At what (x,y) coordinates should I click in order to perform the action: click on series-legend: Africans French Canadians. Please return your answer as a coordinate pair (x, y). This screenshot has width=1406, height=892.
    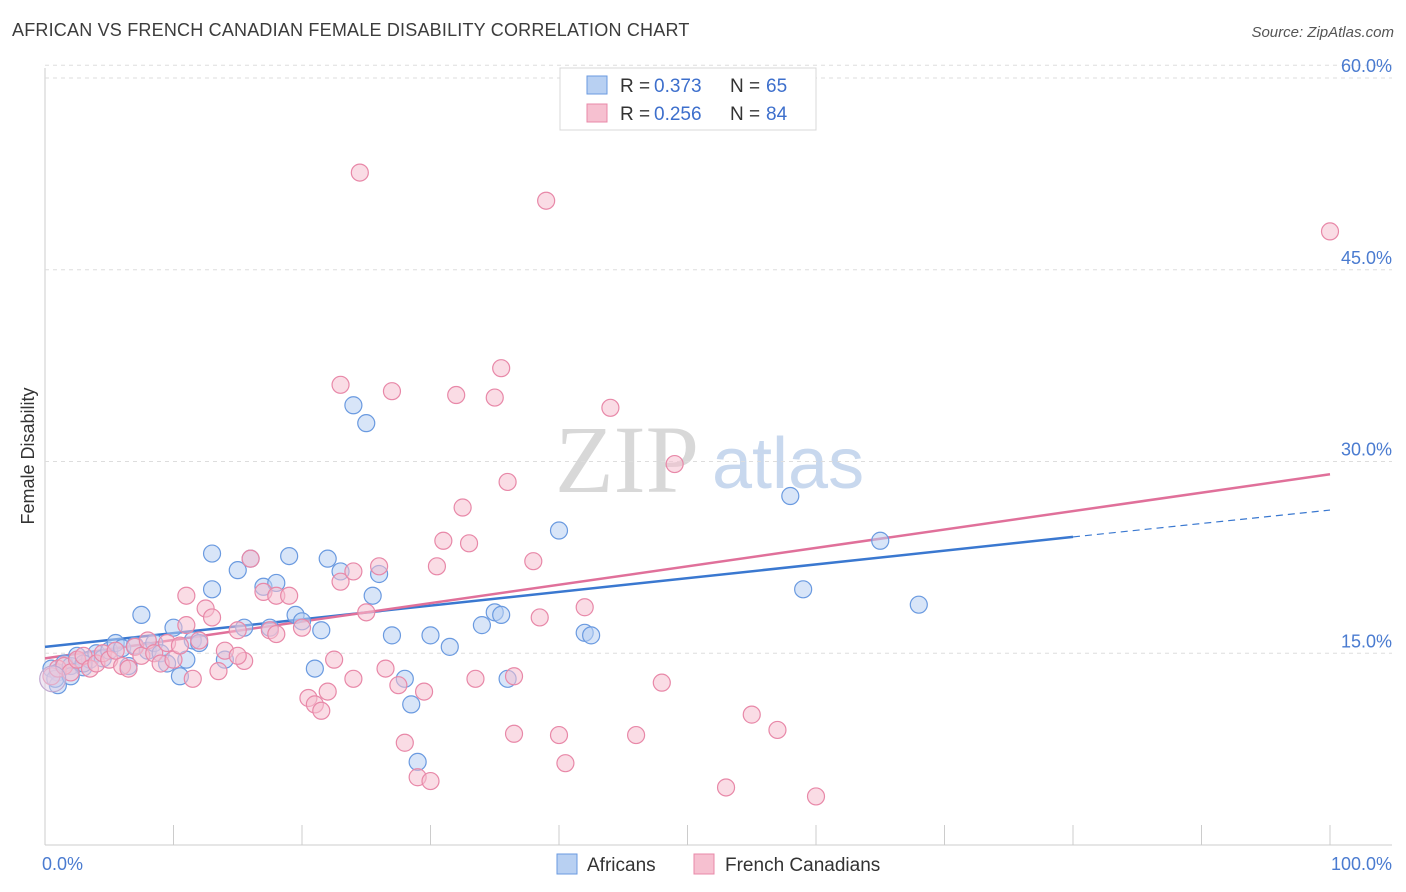
    Looking at the image, I should click on (718, 864).